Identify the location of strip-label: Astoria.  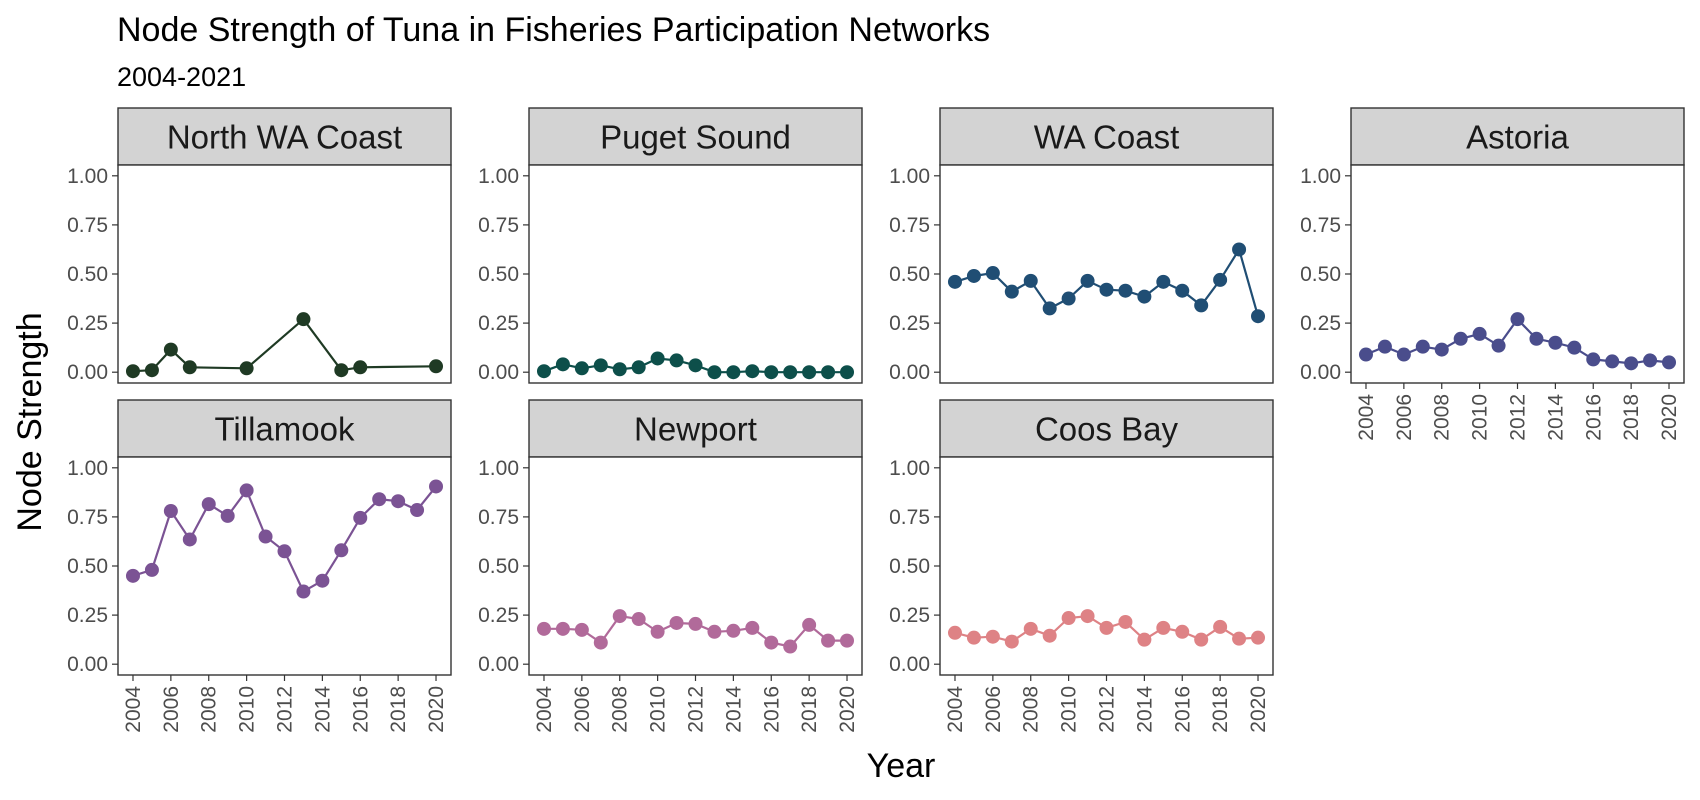
(1517, 137).